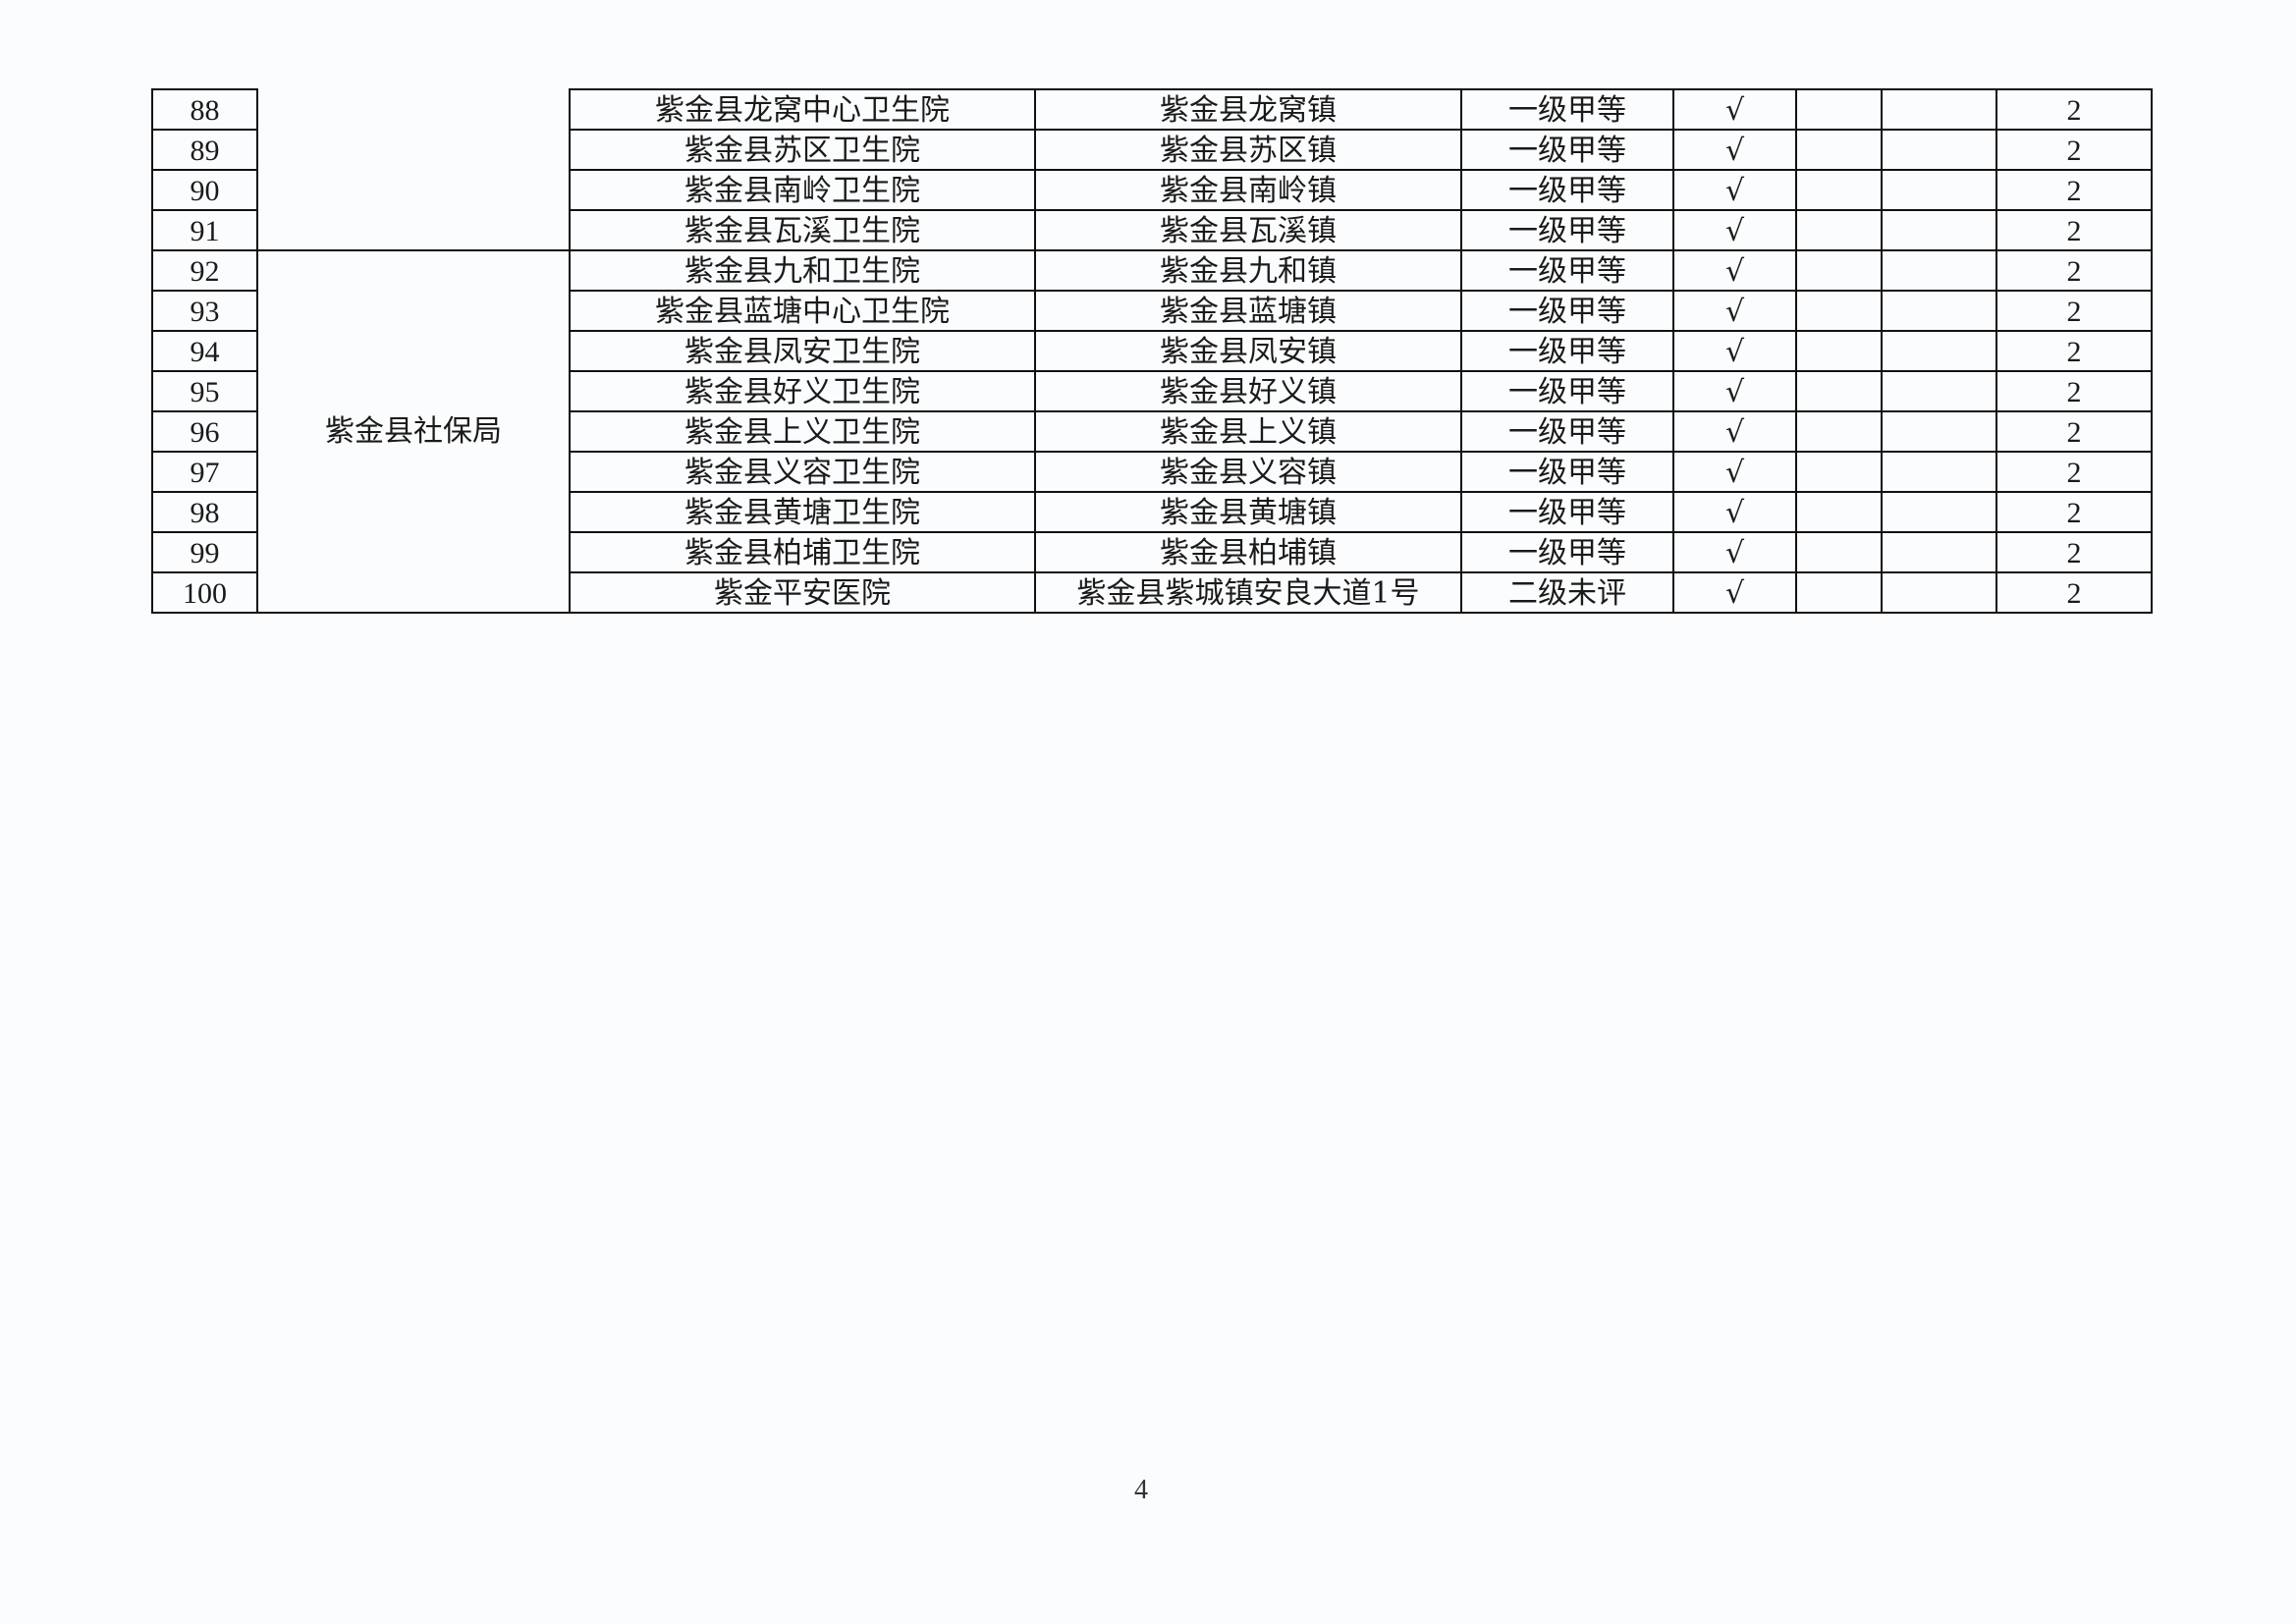  I want to click on address: 紫金县南岭镇, so click(1248, 190).